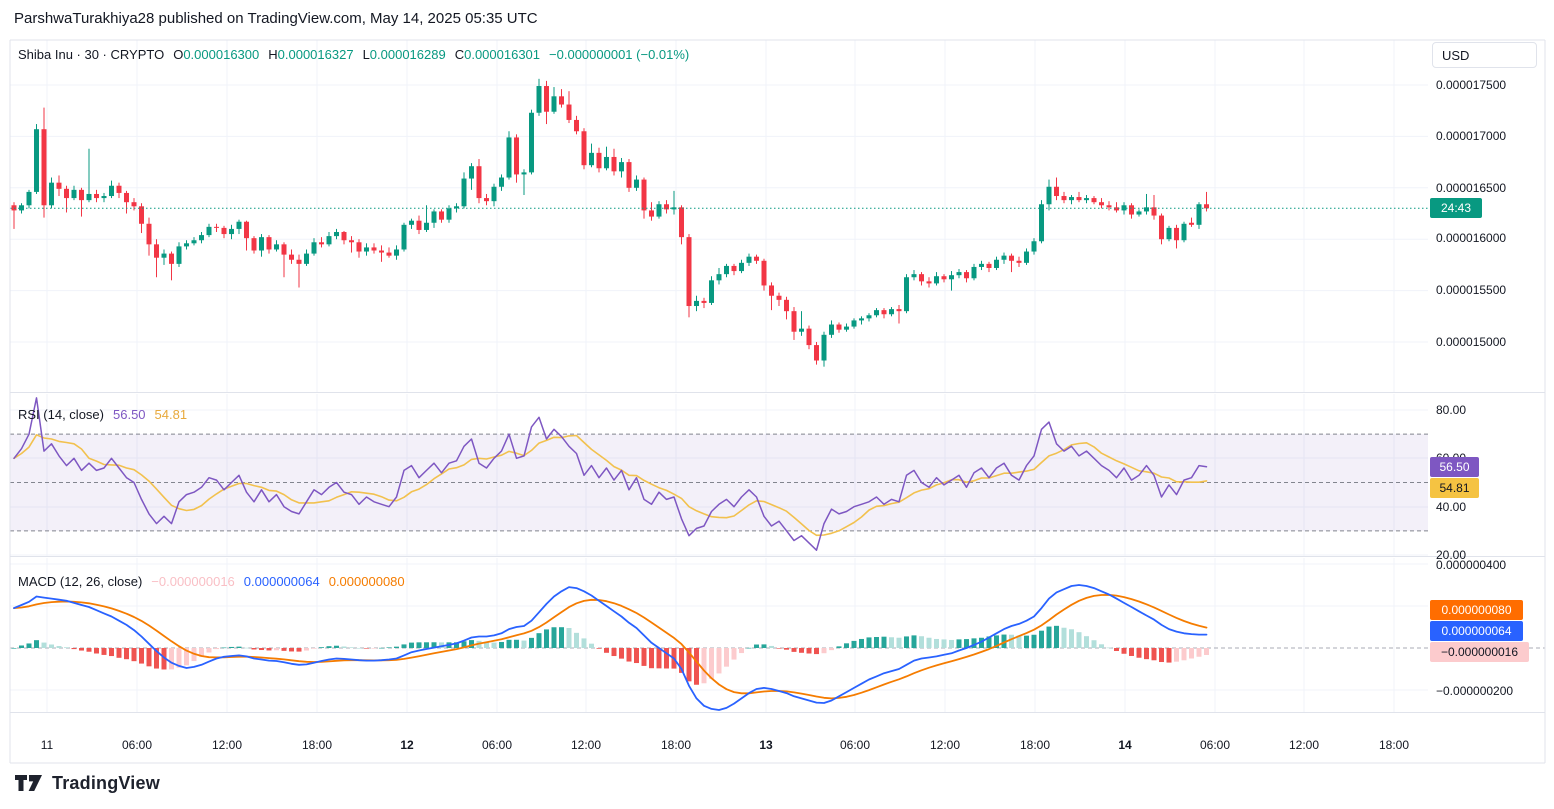 Image resolution: width=1554 pixels, height=809 pixels. Describe the element at coordinates (1456, 208) in the screenshot. I see `bar-countdown-badge: 24:43` at that location.